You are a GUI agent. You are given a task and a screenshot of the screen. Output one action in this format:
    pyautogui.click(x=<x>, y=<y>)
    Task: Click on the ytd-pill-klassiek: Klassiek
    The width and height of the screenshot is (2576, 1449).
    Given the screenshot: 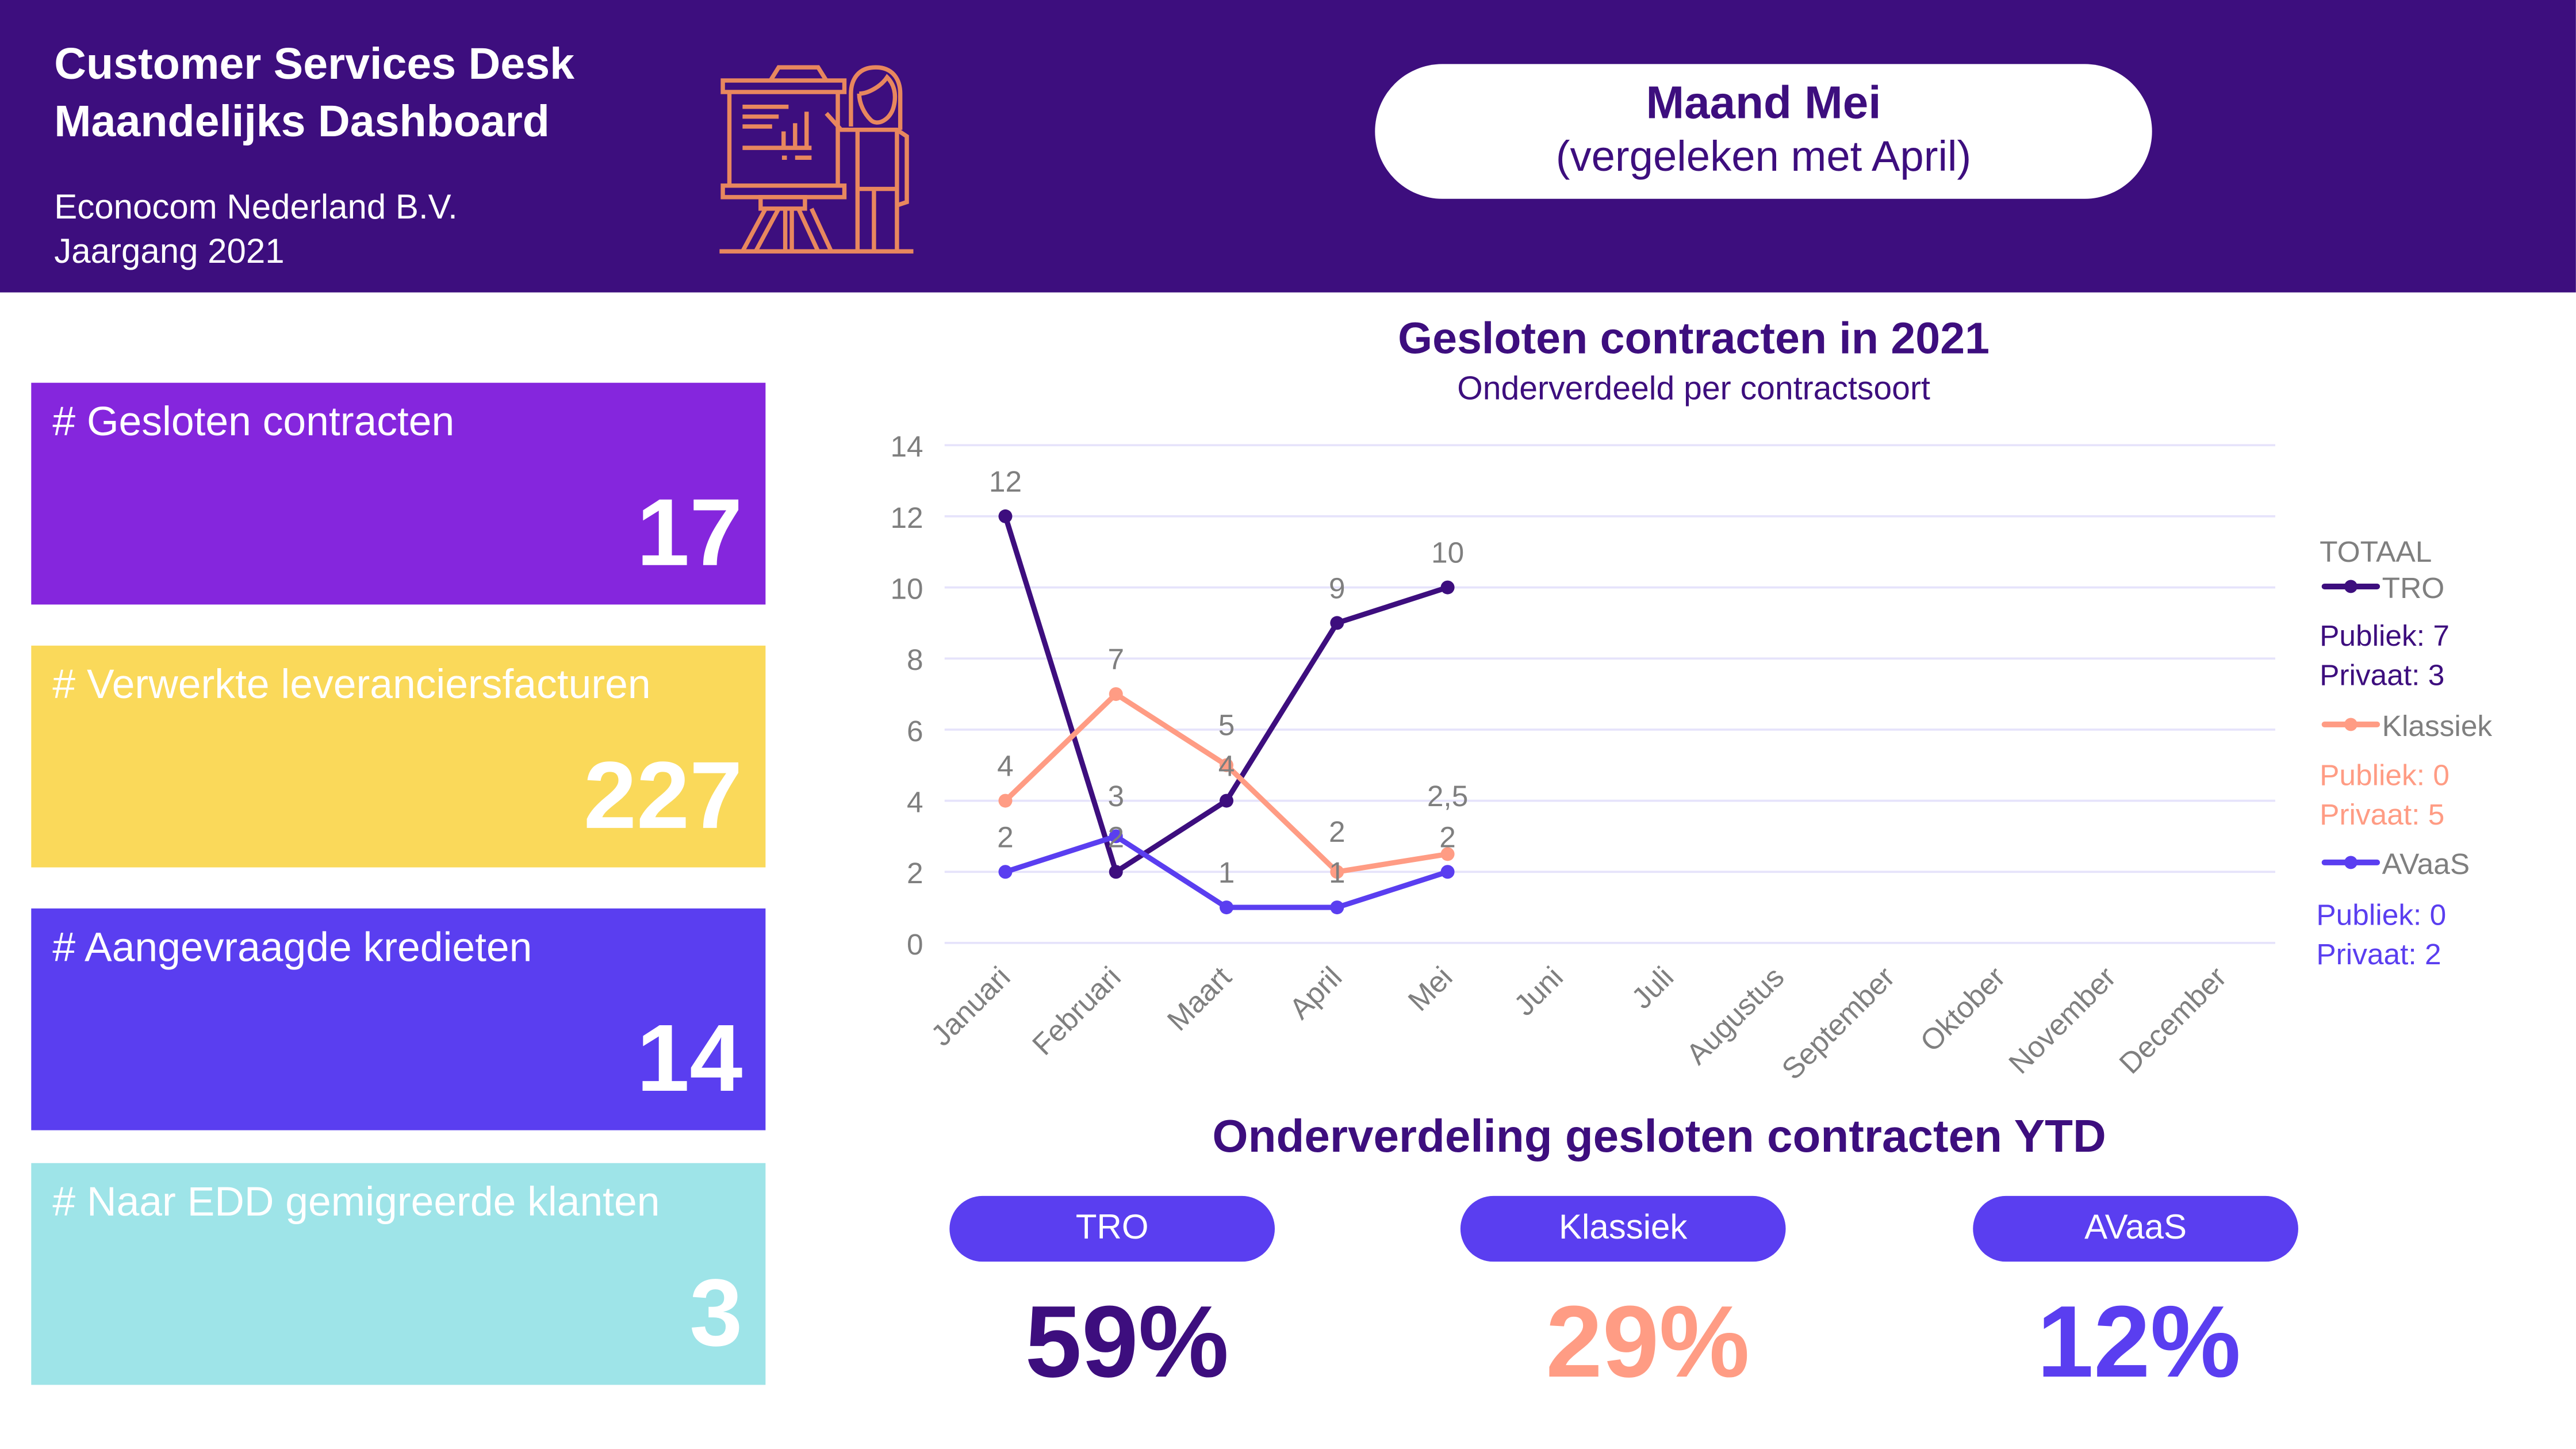 What is the action you would take?
    pyautogui.click(x=1623, y=1228)
    